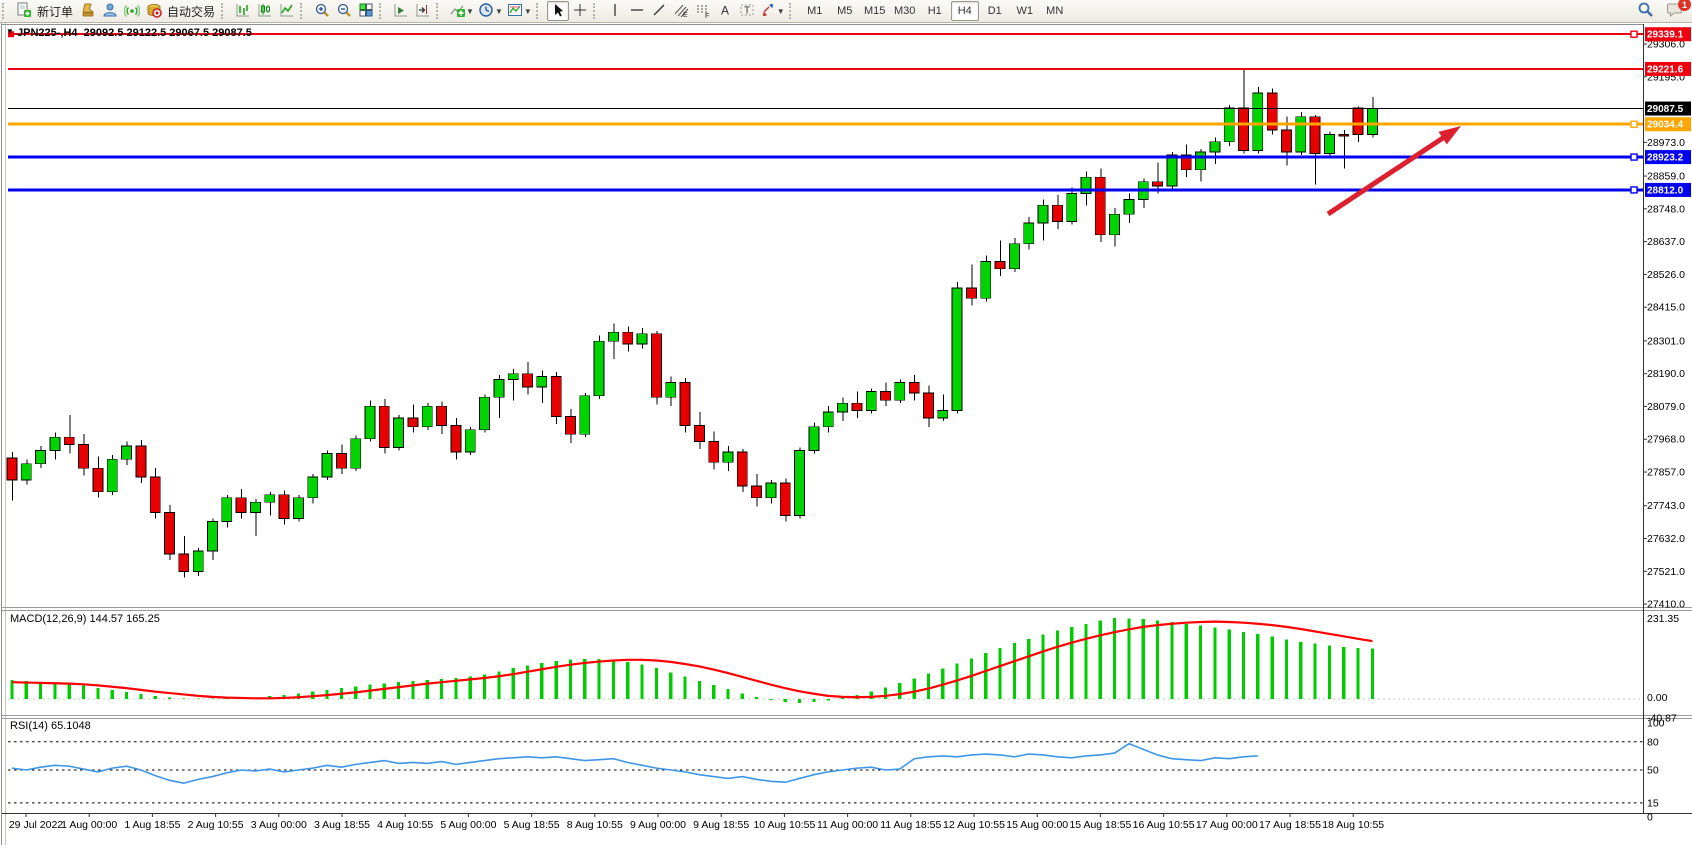 The width and height of the screenshot is (1692, 850). Describe the element at coordinates (216, 825) in the screenshot. I see `time-label: 2 Aug 10:55` at that location.